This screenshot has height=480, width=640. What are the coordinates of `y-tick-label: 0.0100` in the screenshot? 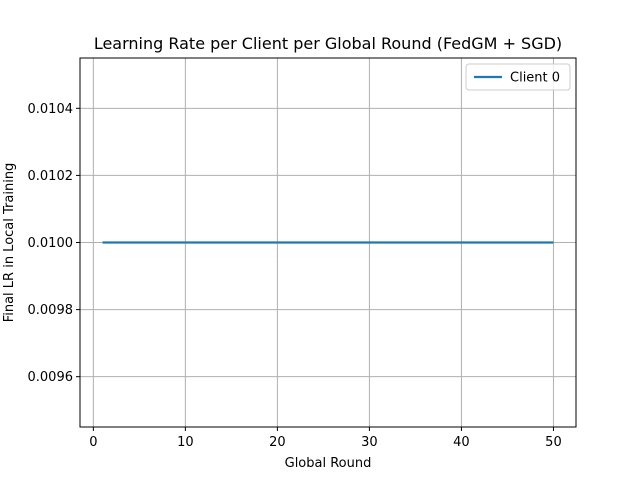 It's located at (51, 243).